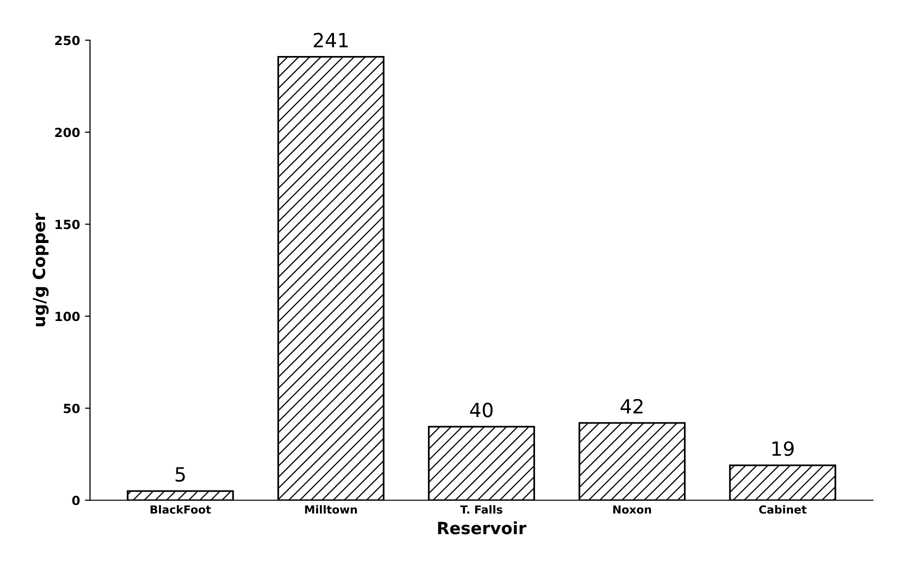 This screenshot has width=900, height=575. Describe the element at coordinates (631, 406) in the screenshot. I see `data-label: 42` at that location.